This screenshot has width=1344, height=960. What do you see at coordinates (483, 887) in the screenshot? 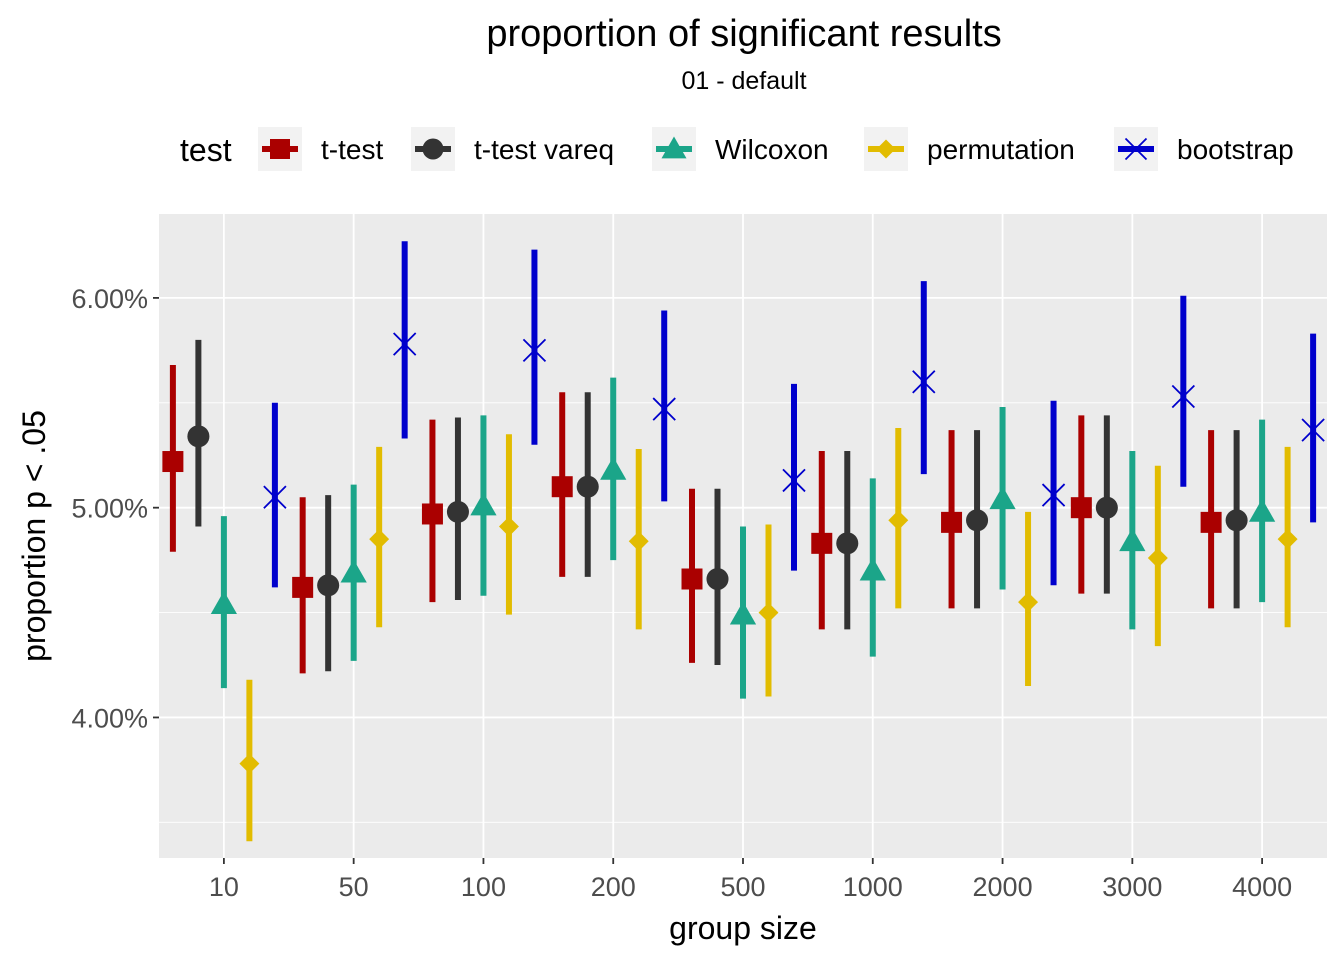
I see `x-tick-label: 100` at bounding box center [483, 887].